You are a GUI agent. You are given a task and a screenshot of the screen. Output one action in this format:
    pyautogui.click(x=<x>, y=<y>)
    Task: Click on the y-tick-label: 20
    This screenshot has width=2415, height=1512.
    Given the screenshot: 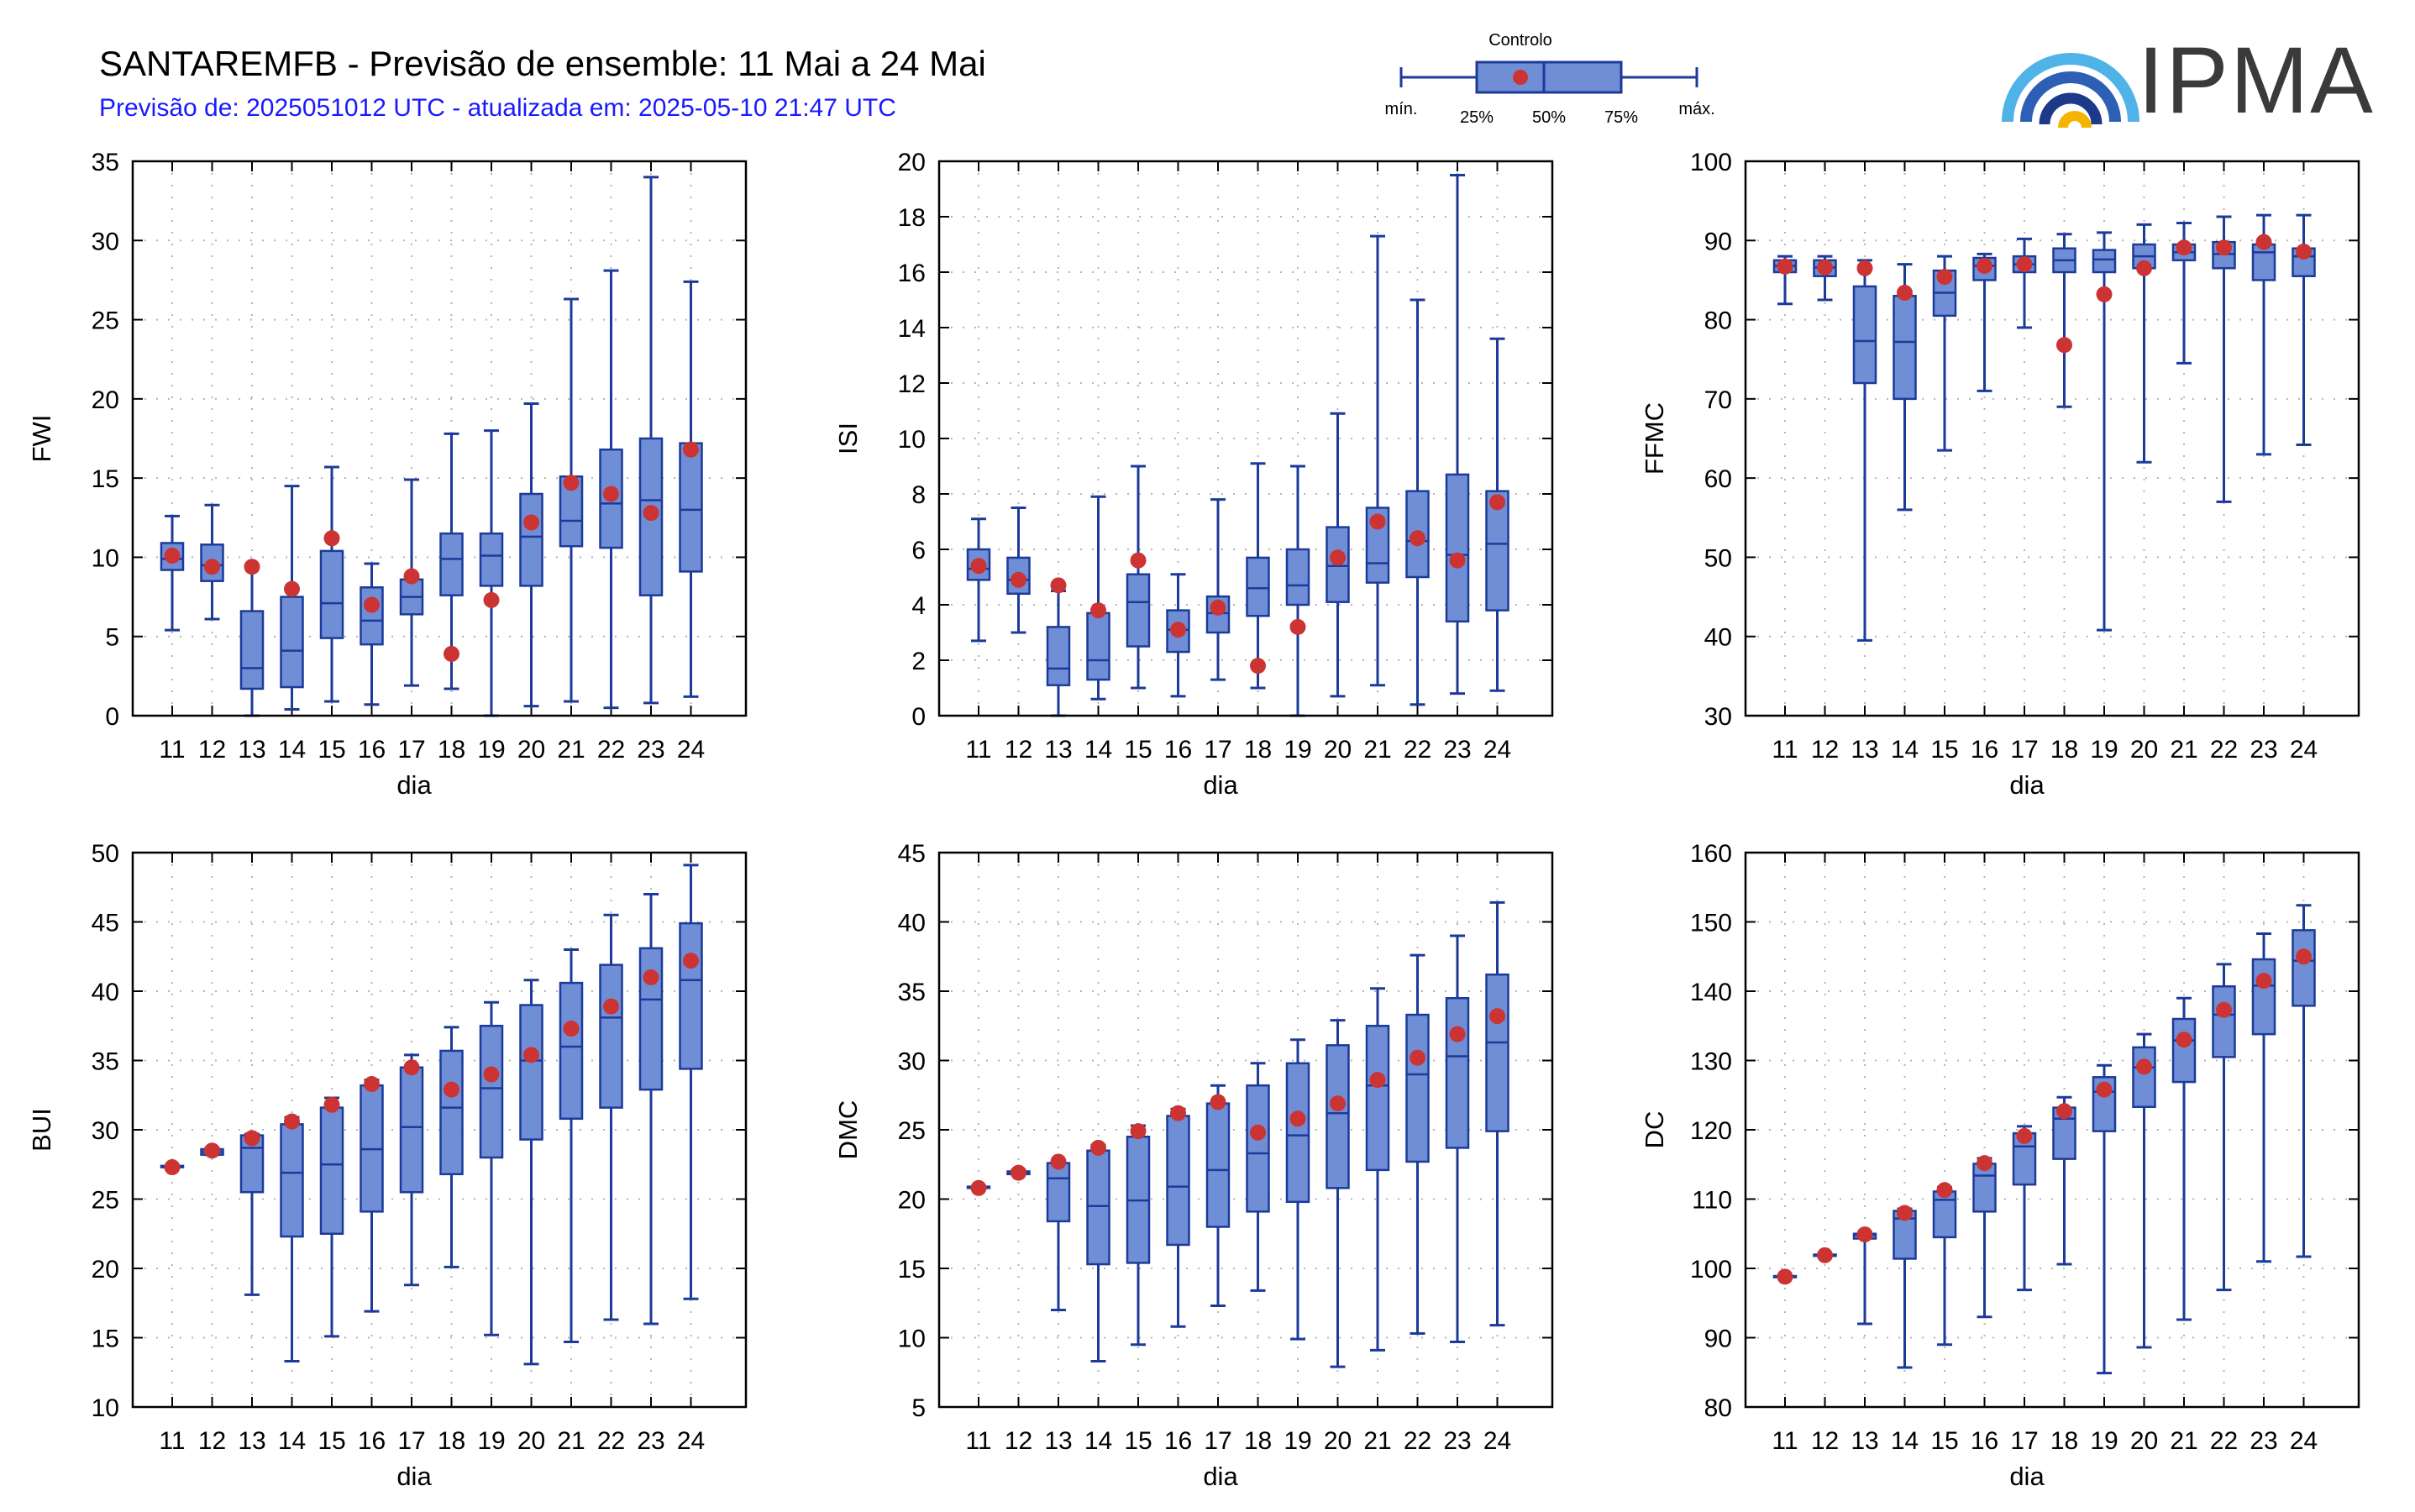 What is the action you would take?
    pyautogui.click(x=912, y=162)
    